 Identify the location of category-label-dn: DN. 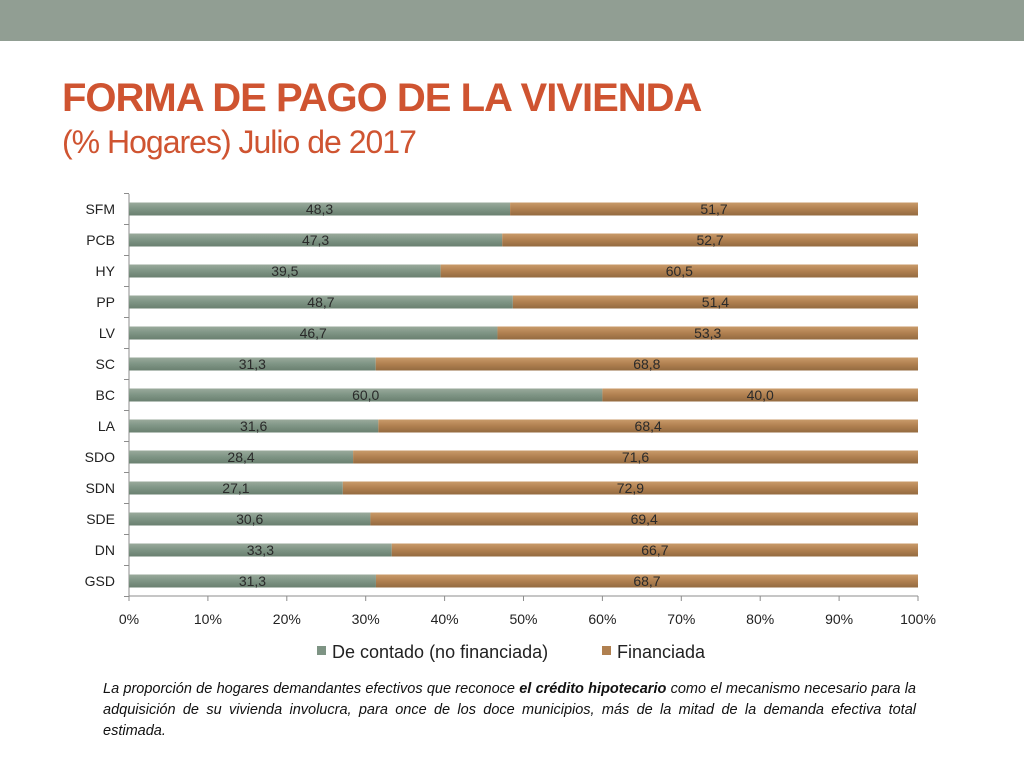
(105, 550).